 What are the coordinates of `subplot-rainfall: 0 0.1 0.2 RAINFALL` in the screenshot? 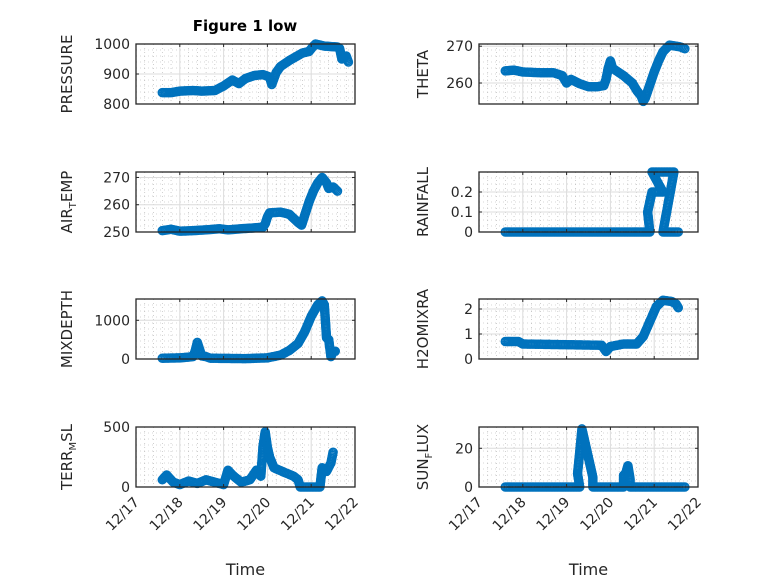 It's located at (556, 203).